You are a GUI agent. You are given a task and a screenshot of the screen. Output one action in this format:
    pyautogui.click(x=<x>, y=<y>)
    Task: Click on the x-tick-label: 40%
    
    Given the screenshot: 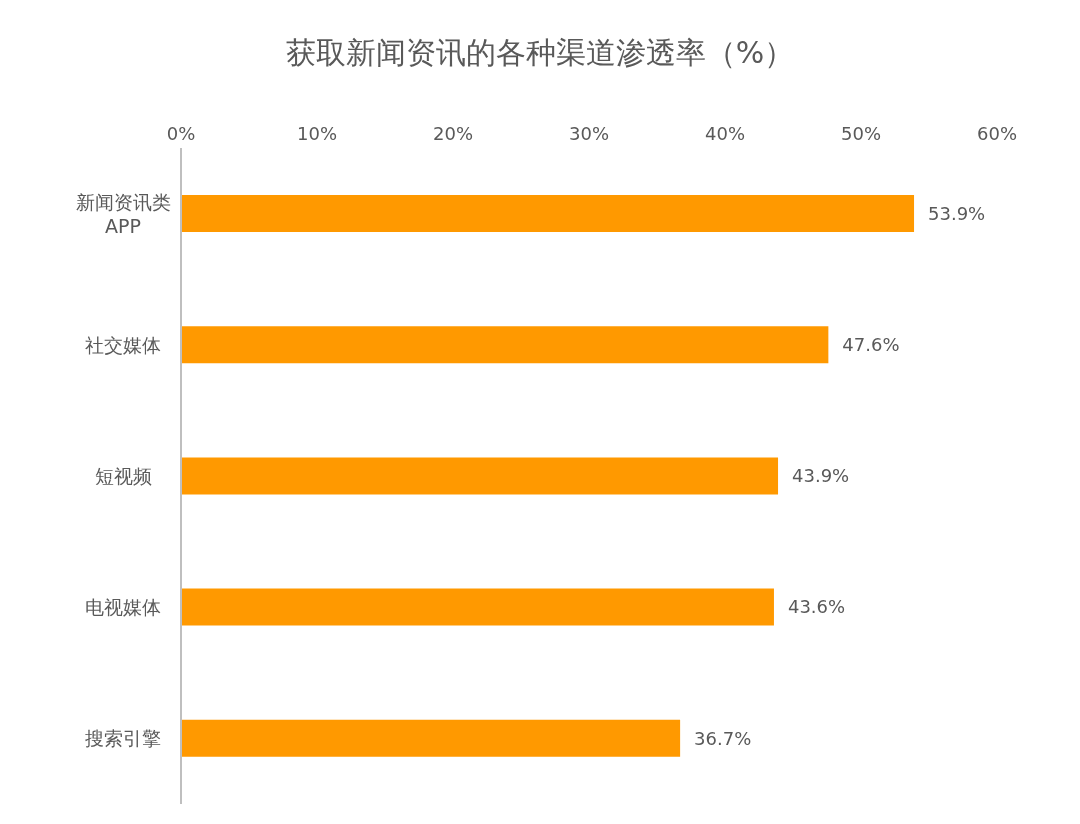 What is the action you would take?
    pyautogui.click(x=725, y=133)
    